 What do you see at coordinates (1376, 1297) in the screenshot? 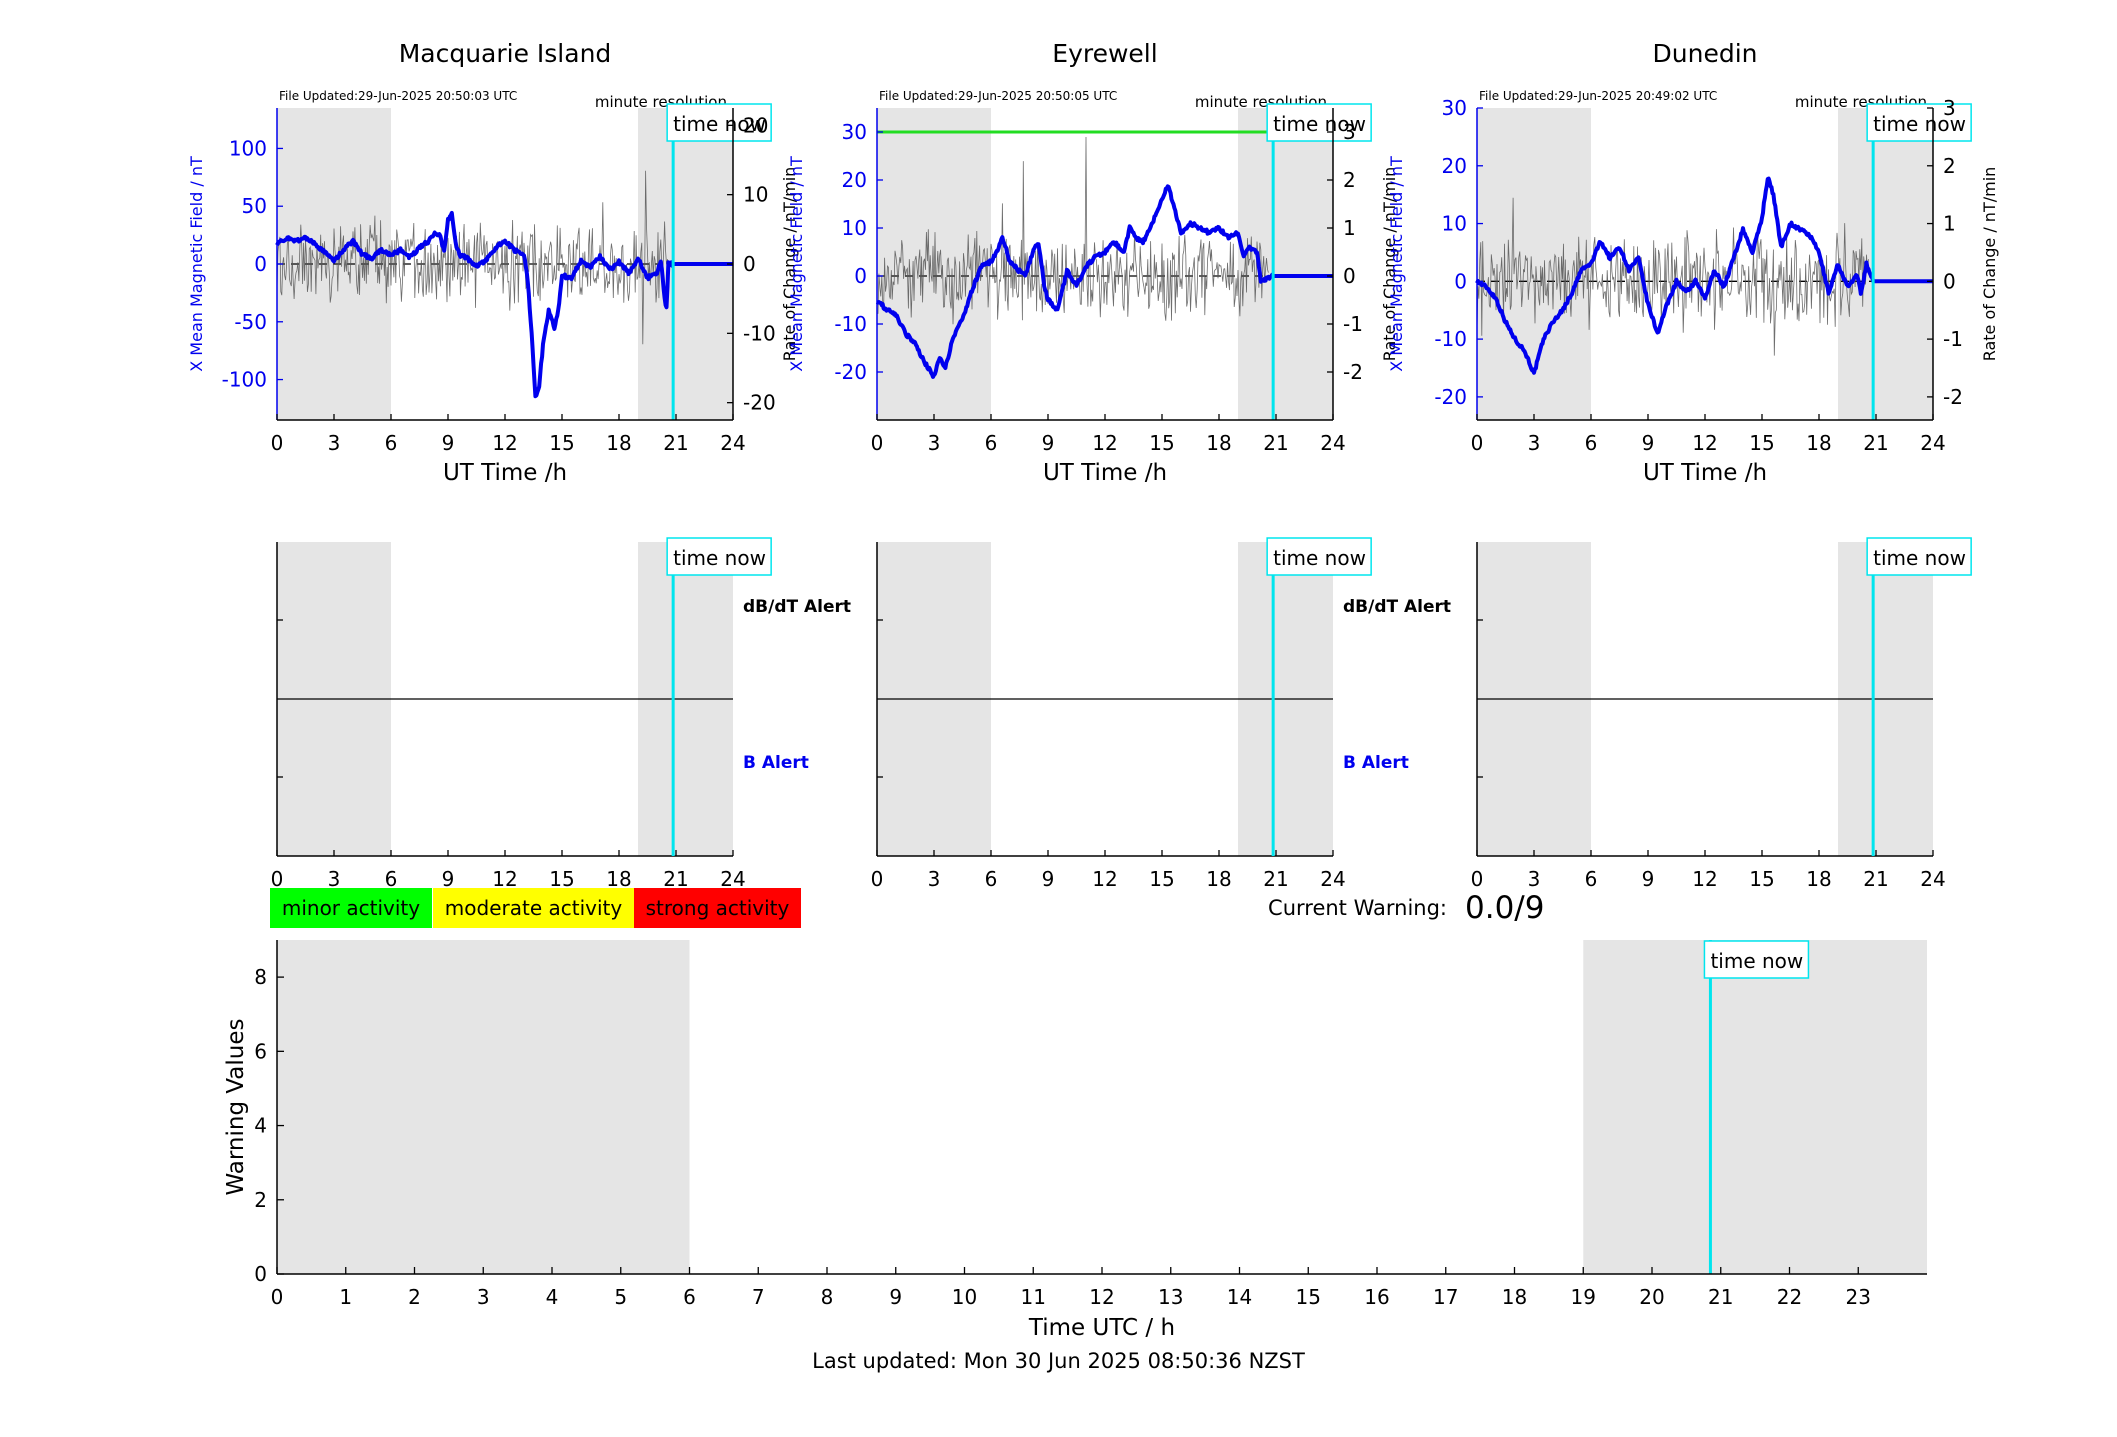
I see `x-tick-label: 16` at bounding box center [1376, 1297].